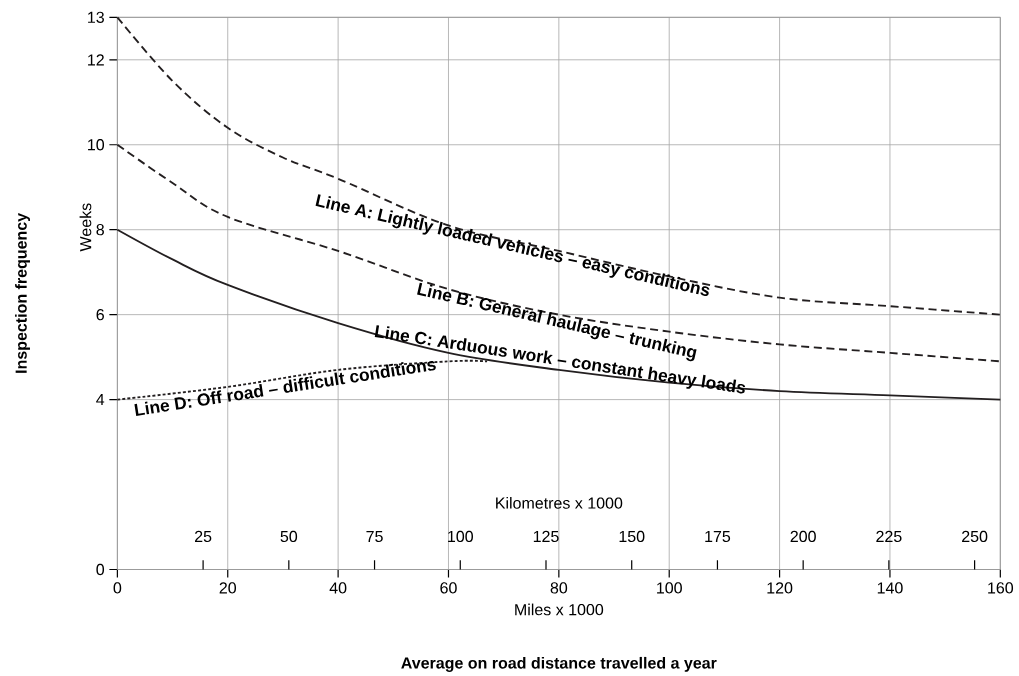  Describe the element at coordinates (1001, 588) in the screenshot. I see `x-tick-label: 160` at that location.